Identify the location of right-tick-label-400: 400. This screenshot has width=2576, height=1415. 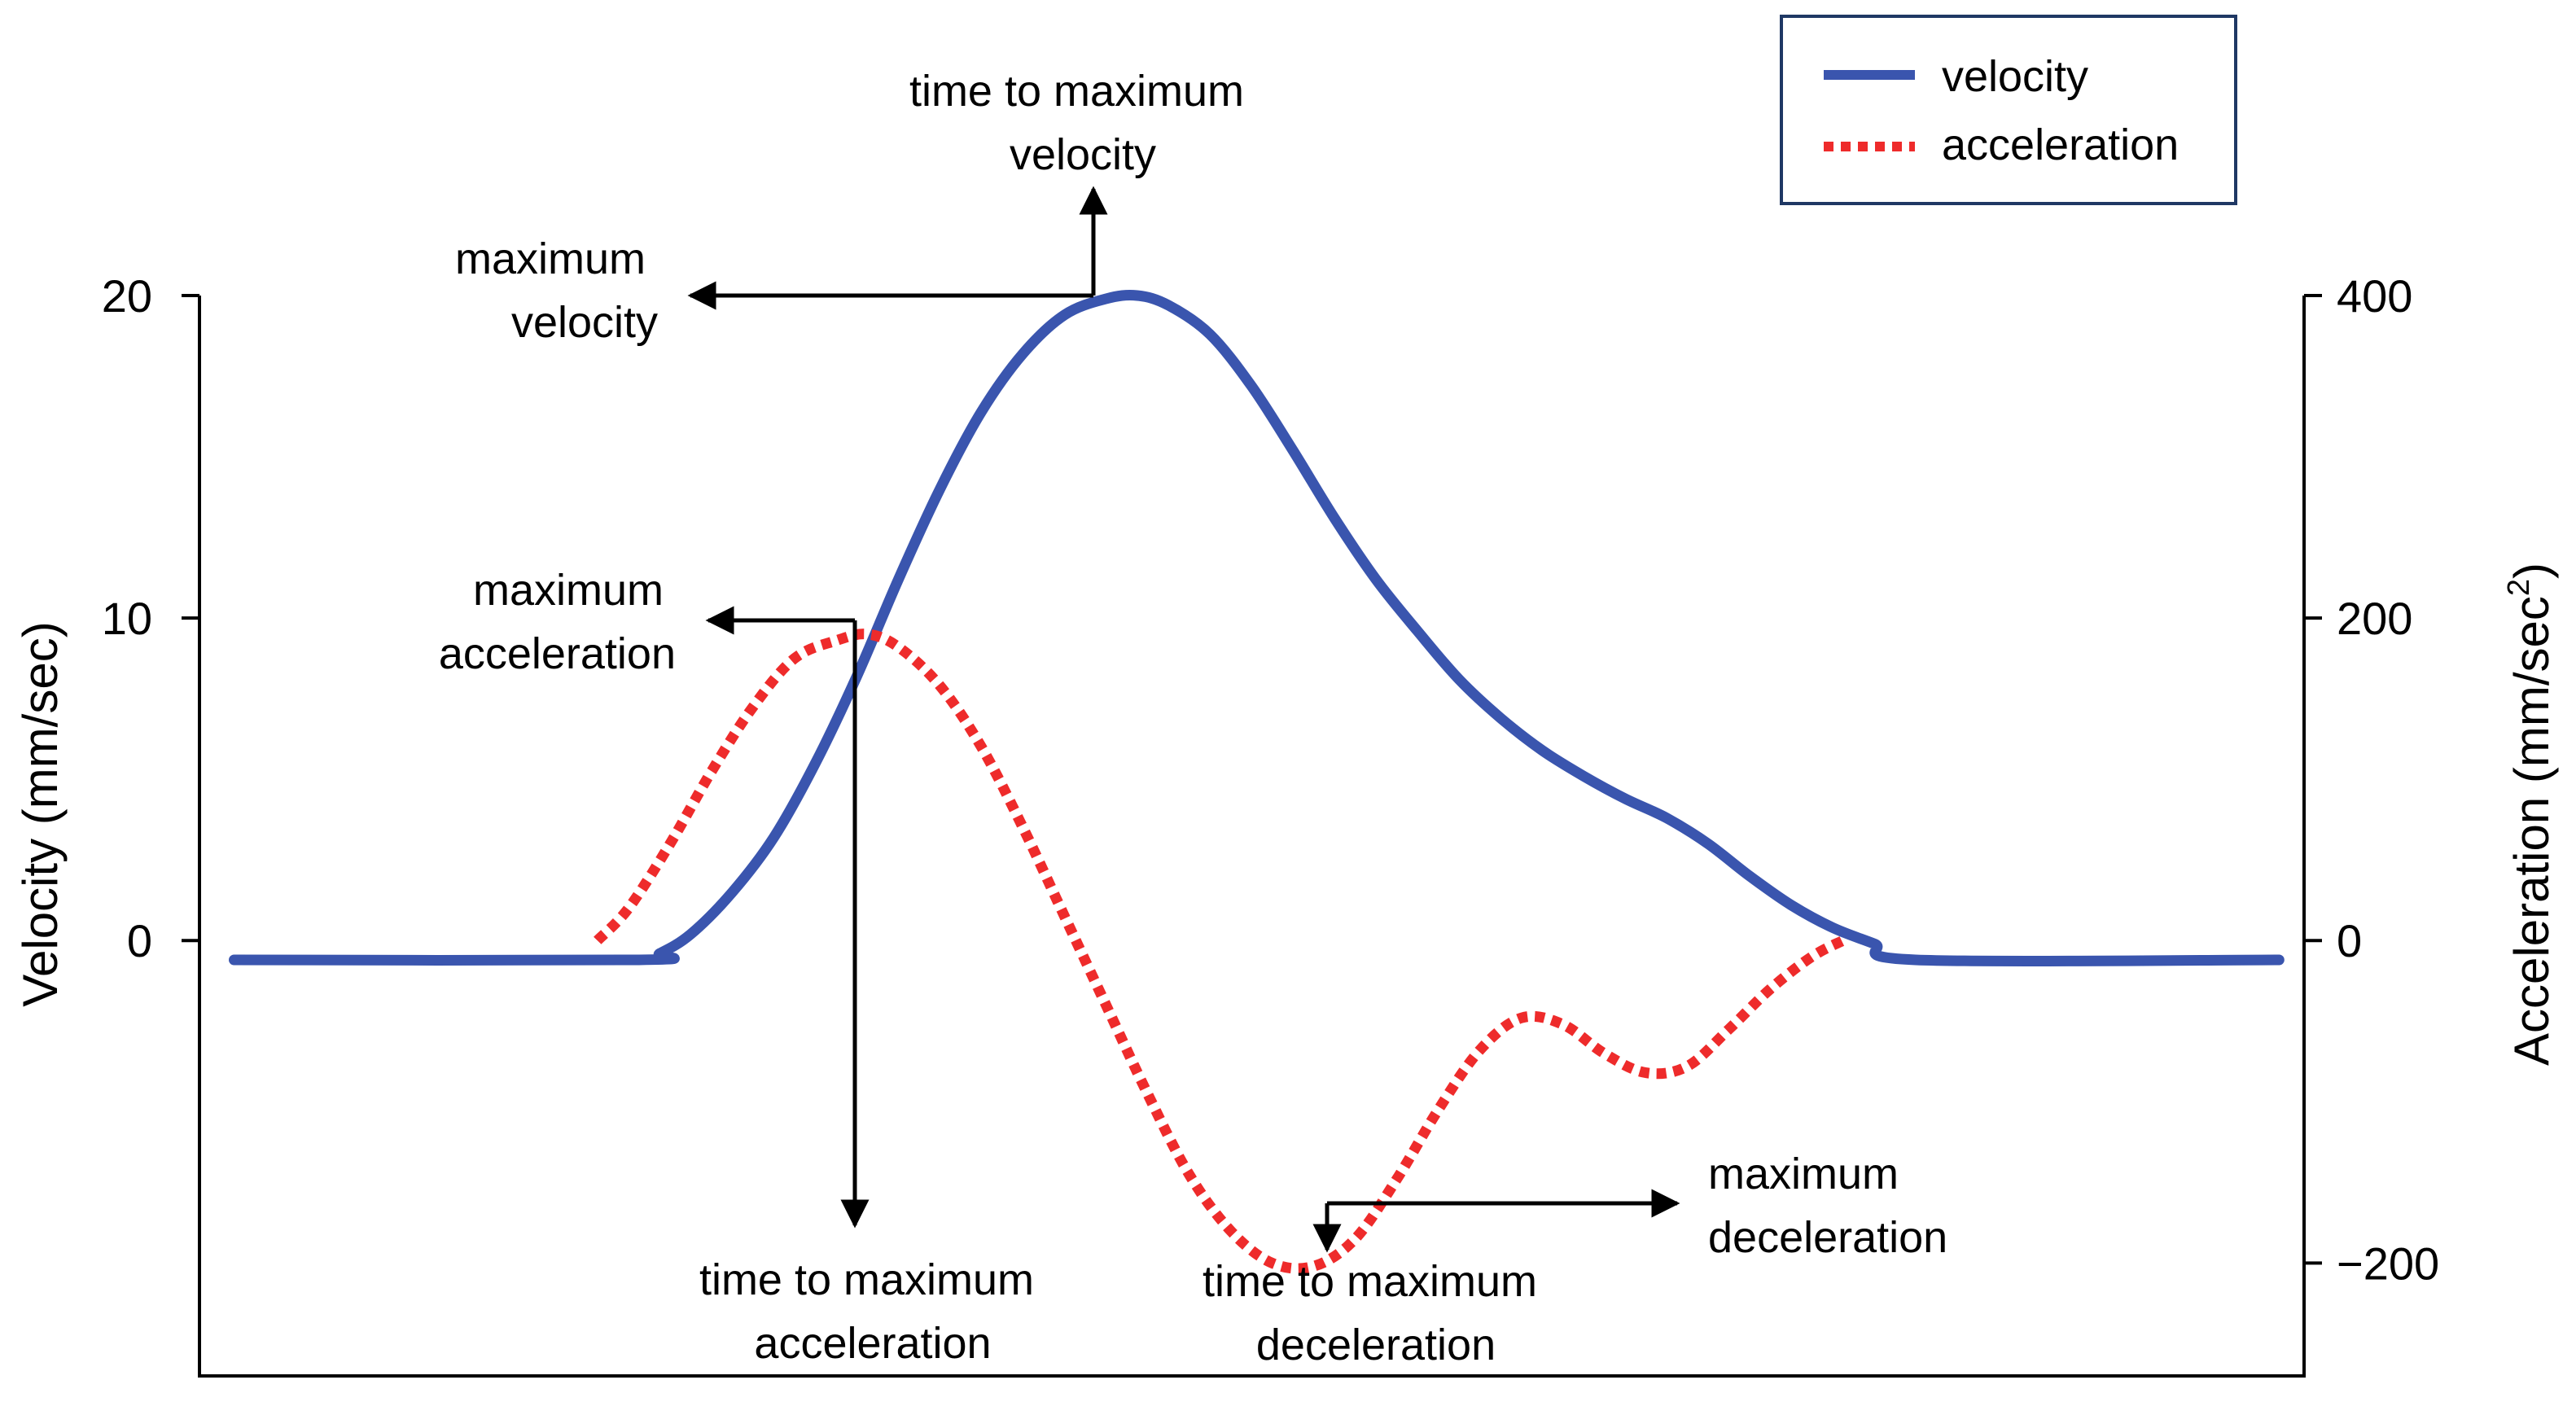
(2374, 296).